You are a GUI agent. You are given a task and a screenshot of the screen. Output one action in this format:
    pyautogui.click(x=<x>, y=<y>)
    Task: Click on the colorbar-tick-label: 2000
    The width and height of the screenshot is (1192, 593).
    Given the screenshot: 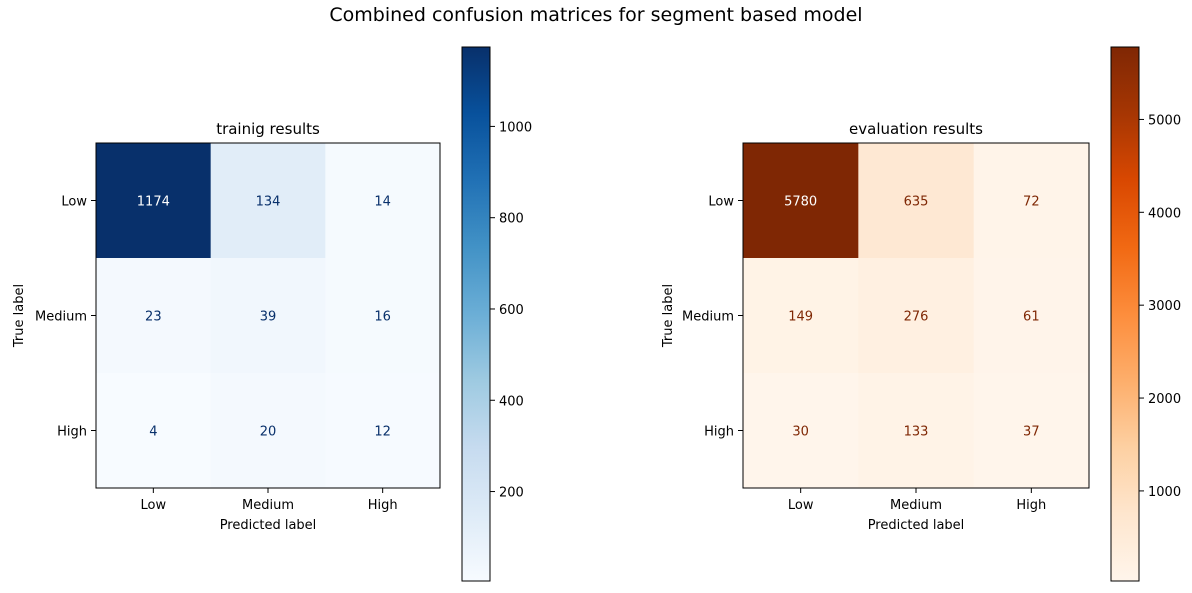 What is the action you would take?
    pyautogui.click(x=1164, y=399)
    